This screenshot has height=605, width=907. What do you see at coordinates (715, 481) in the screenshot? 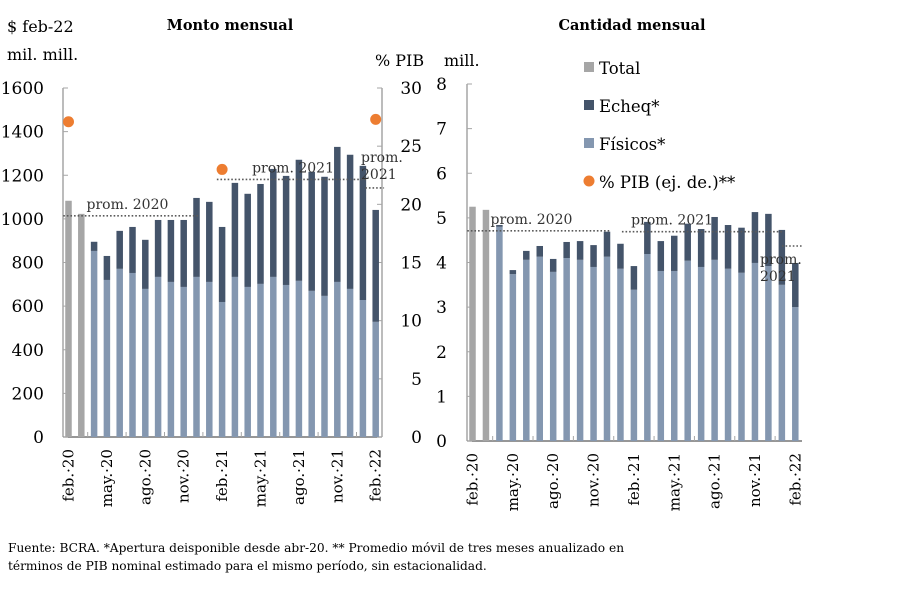
I see `x-tick-label: ago.·21` at bounding box center [715, 481].